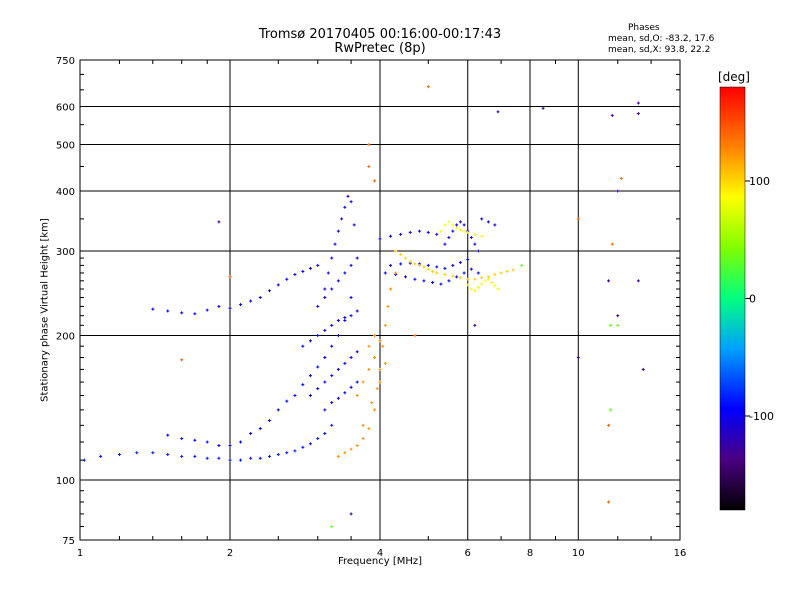 This screenshot has width=800, height=600. I want to click on x-tick-label: 8, so click(530, 553).